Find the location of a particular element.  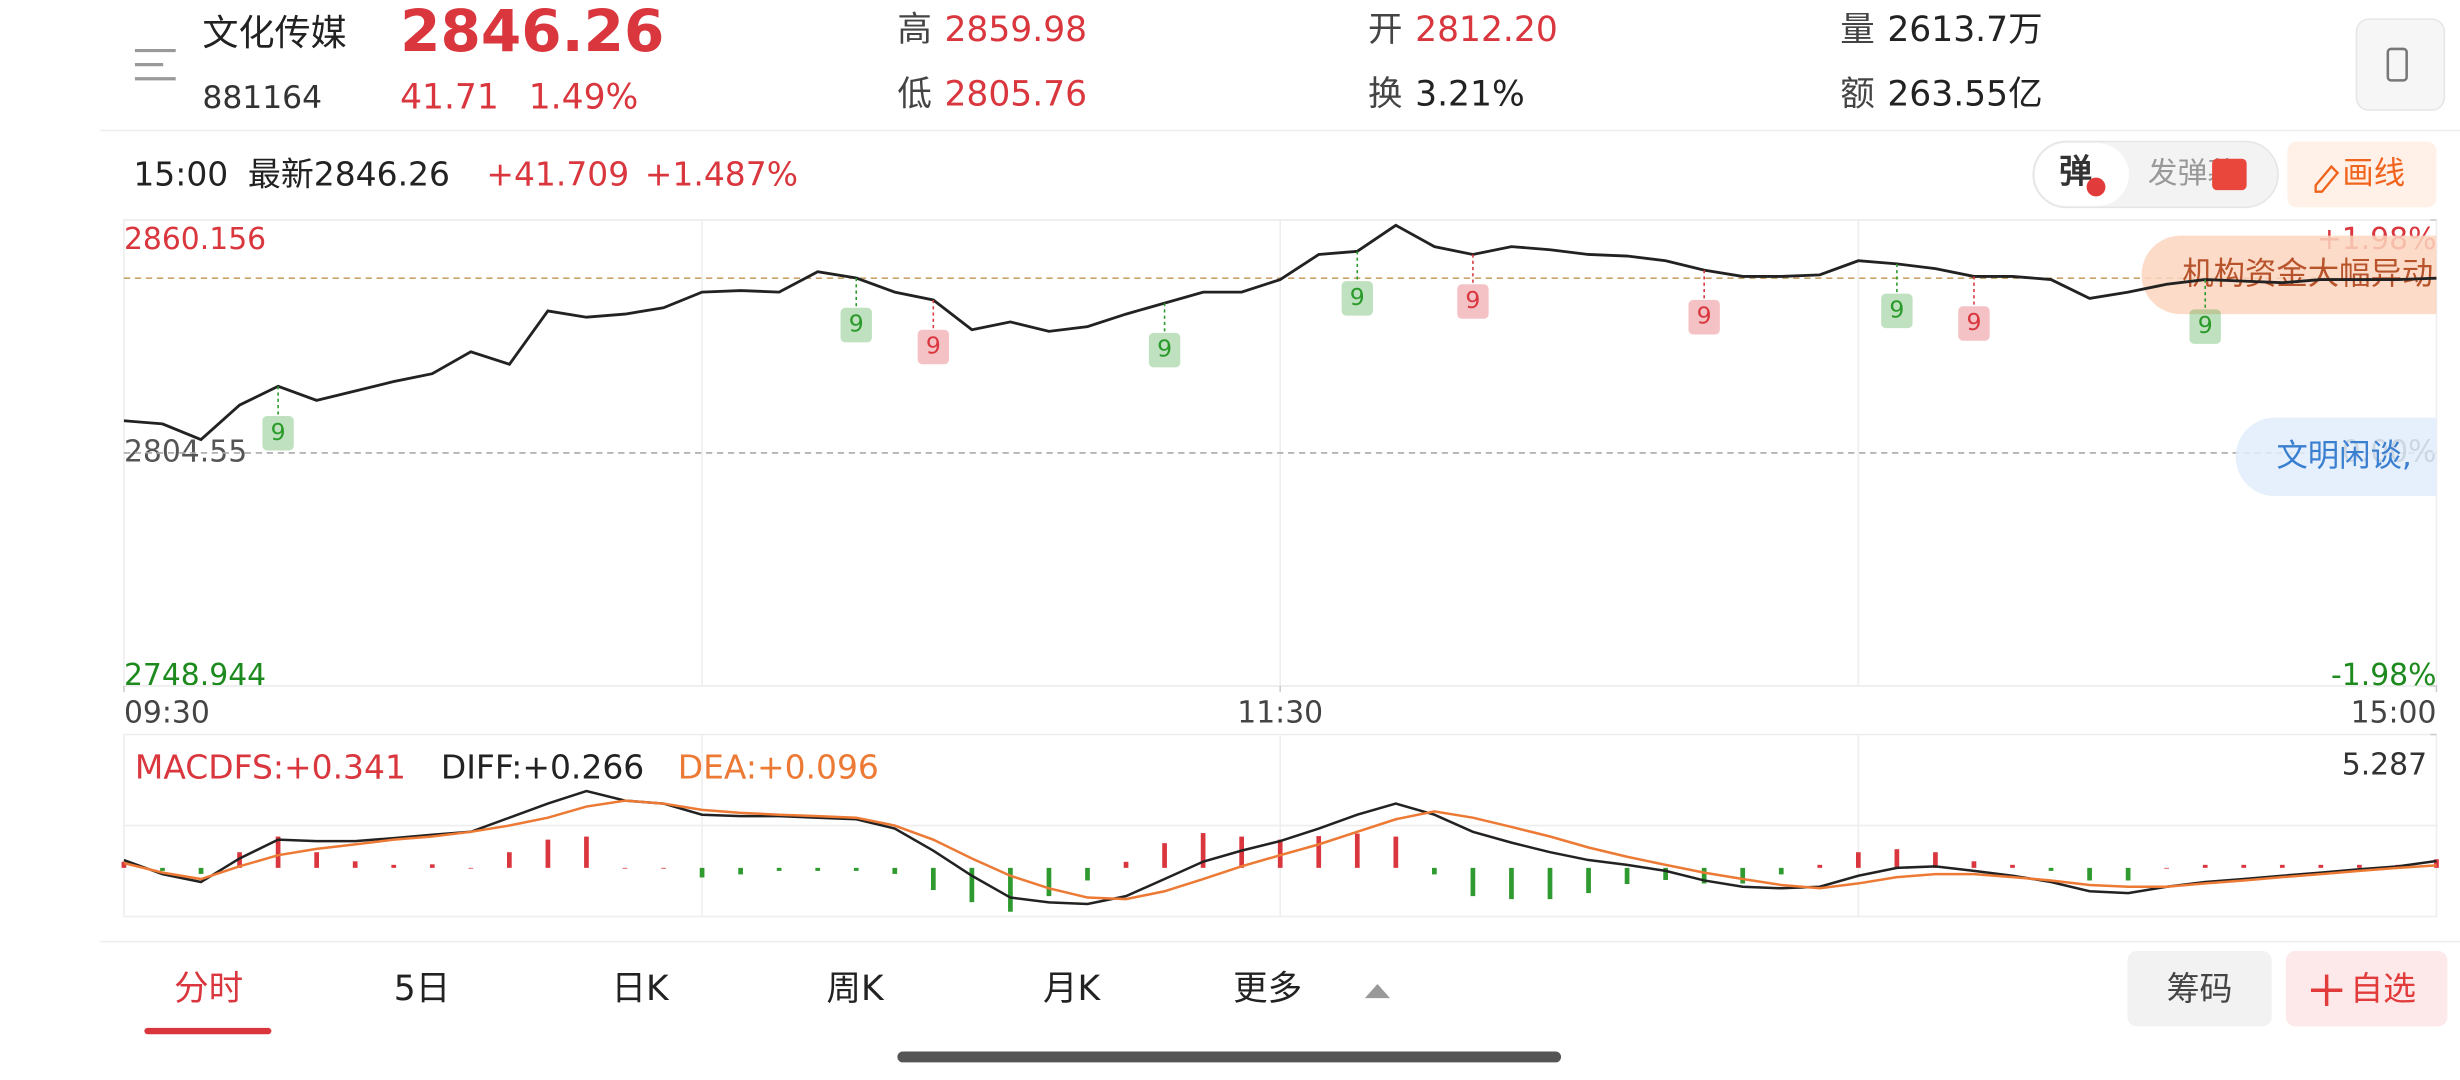

danmaku-toggle is located at coordinates (2081, 174).